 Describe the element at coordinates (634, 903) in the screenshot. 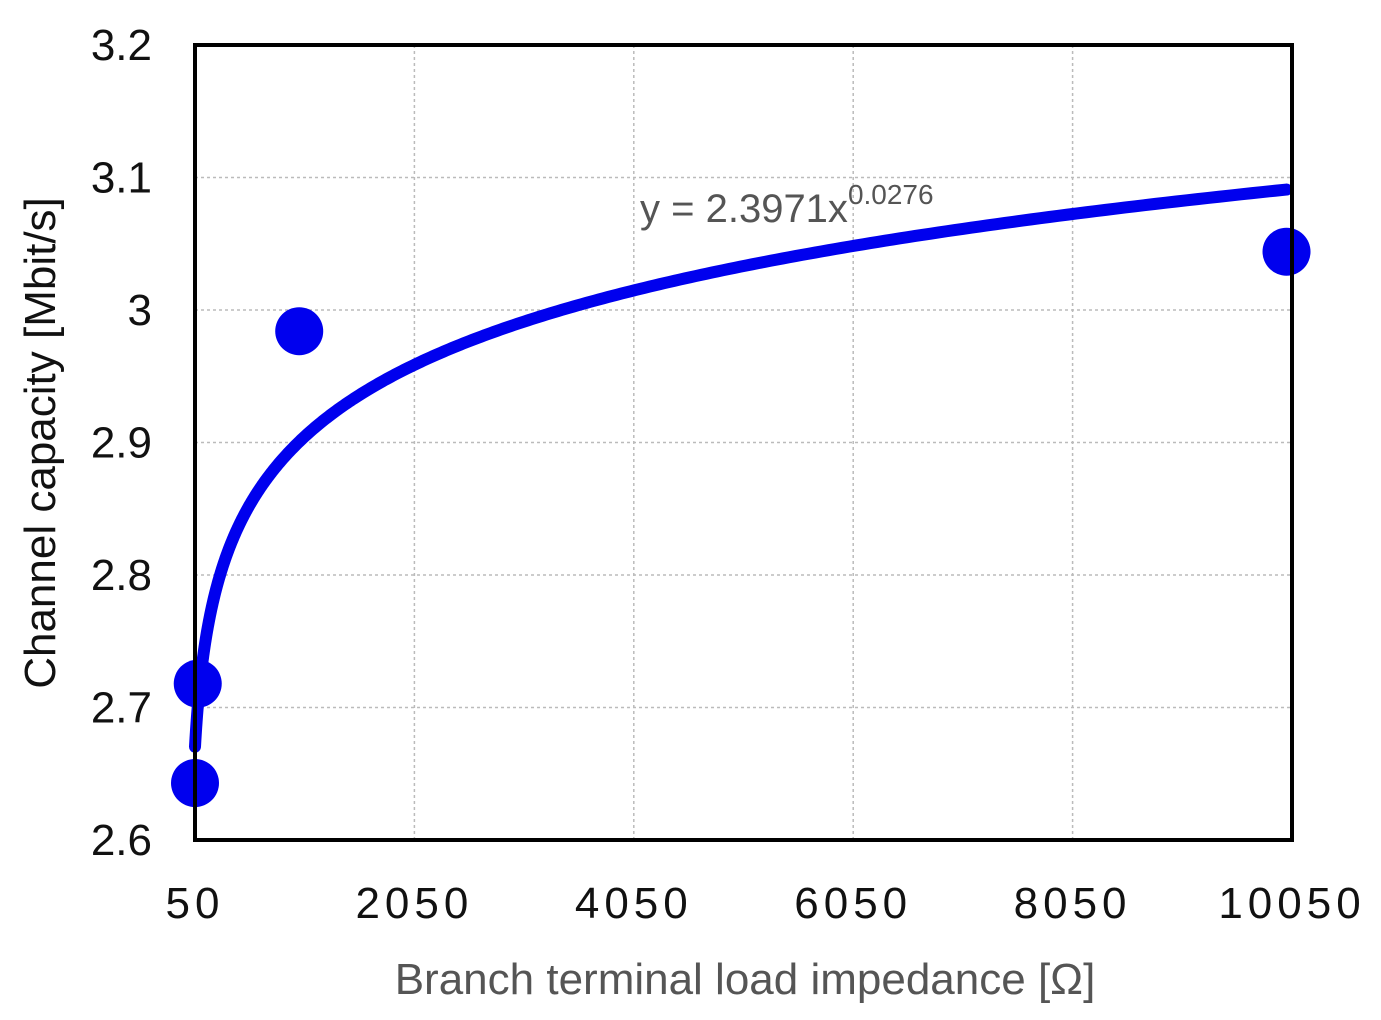

I see `x-tick-label: 4050` at that location.